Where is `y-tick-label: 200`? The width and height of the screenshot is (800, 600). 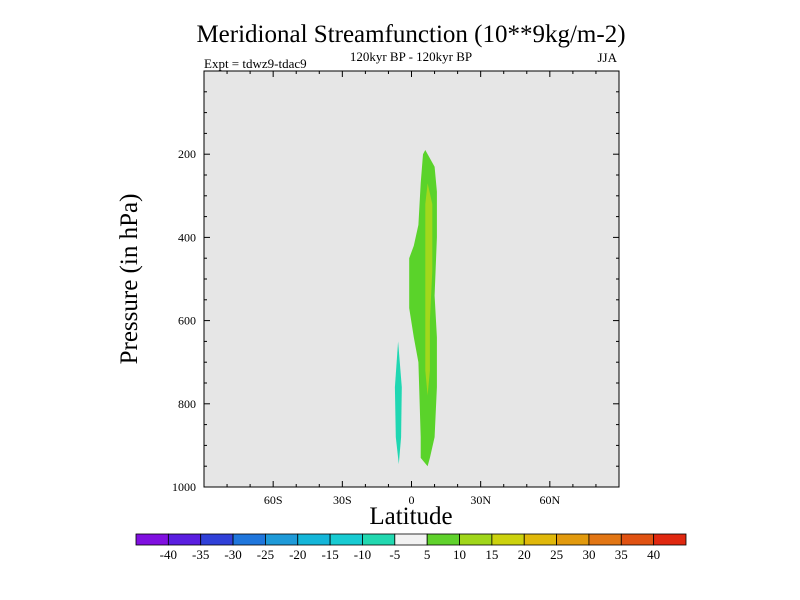 y-tick-label: 200 is located at coordinates (187, 154).